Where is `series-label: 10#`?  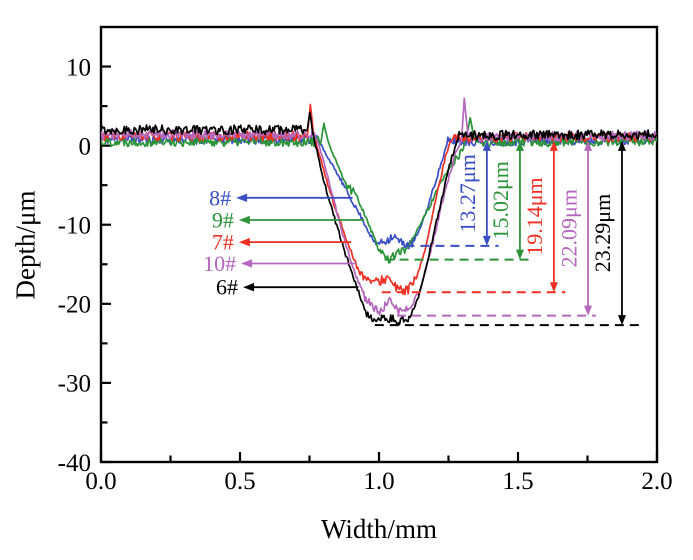
series-label: 10# is located at coordinates (219, 263).